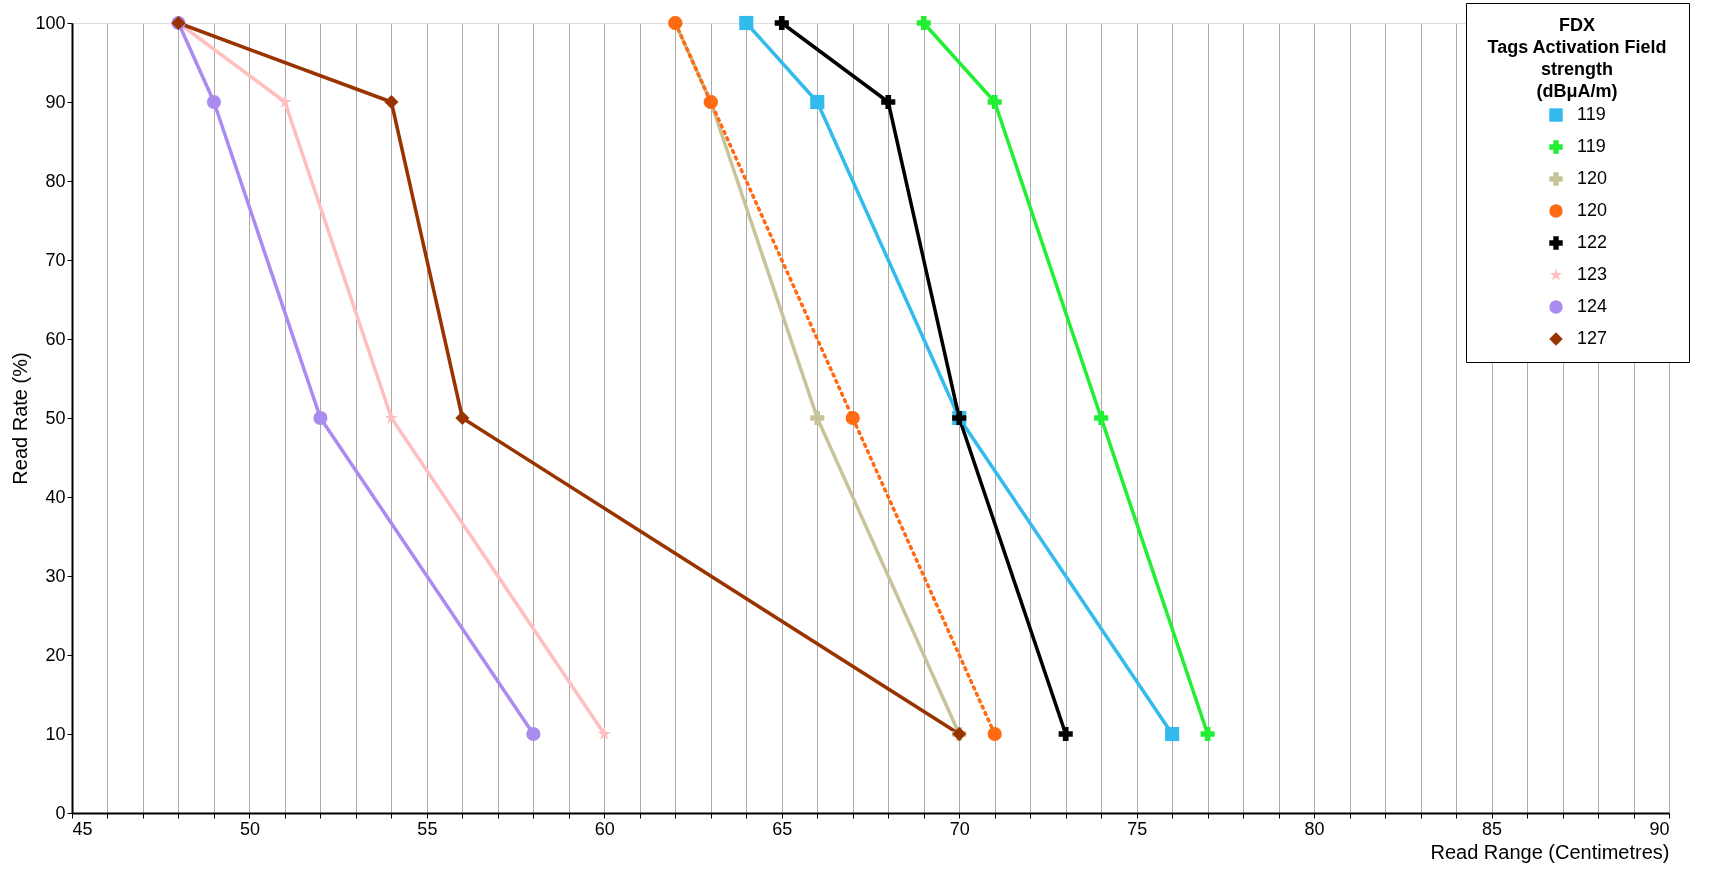  What do you see at coordinates (959, 828) in the screenshot?
I see `x-tick-label: 70` at bounding box center [959, 828].